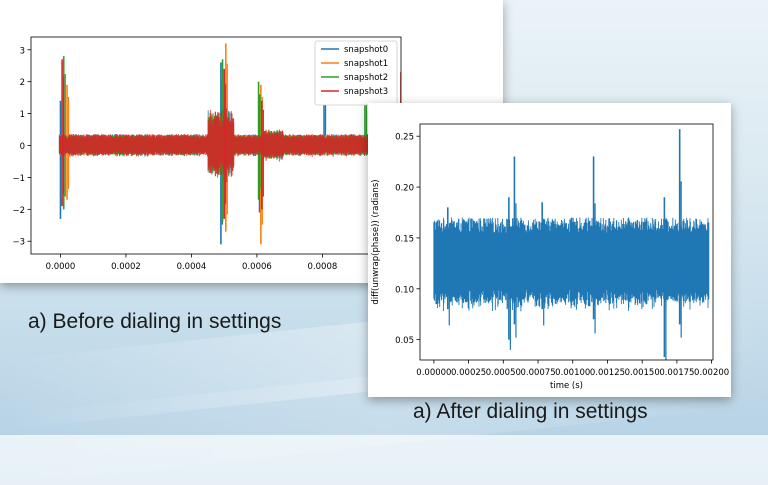 The width and height of the screenshot is (768, 485). Describe the element at coordinates (18, 211) in the screenshot. I see `y-tick-label: −2` at that location.